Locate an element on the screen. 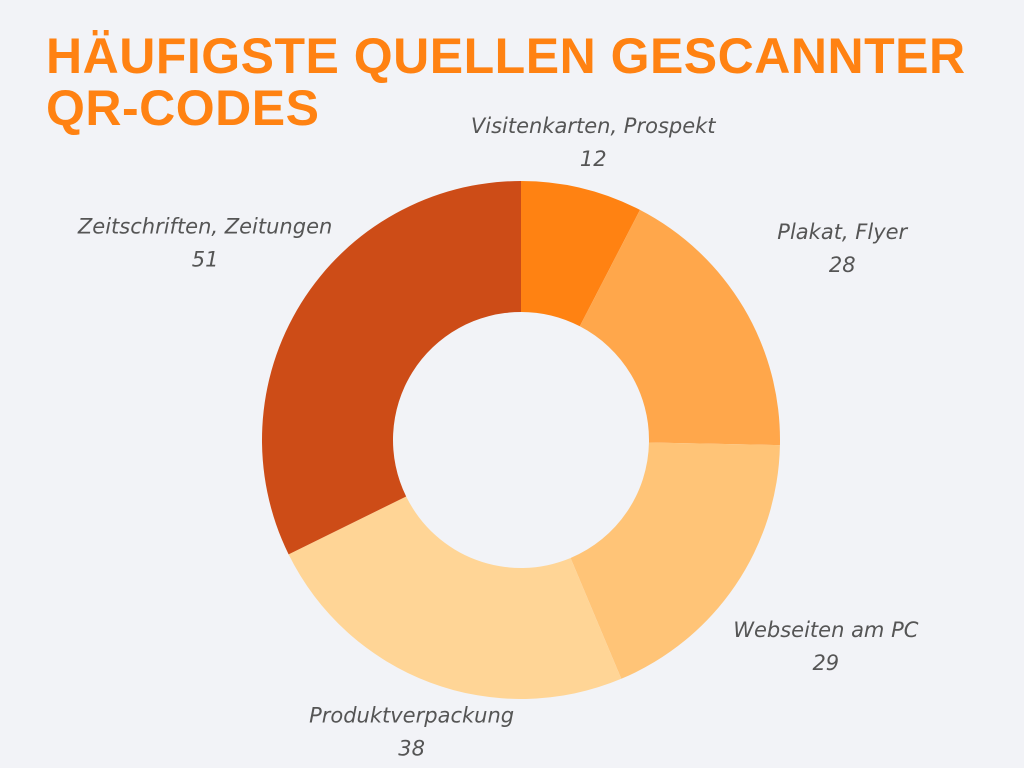 Image resolution: width=1024 pixels, height=768 pixels. segment-label: Visitenkarten, Prospekt is located at coordinates (593, 126).